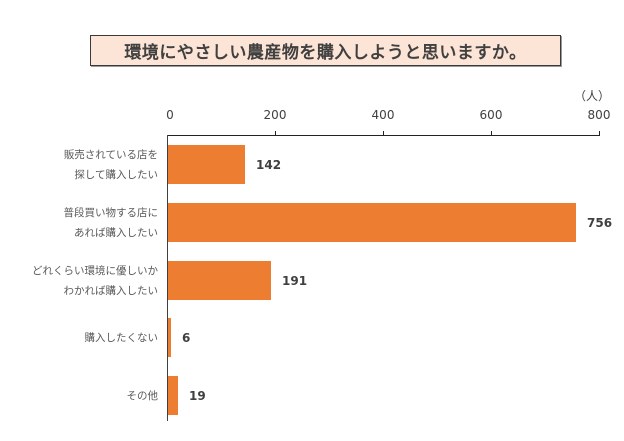  Describe the element at coordinates (599, 115) in the screenshot. I see `x-tick-label: 800` at that location.